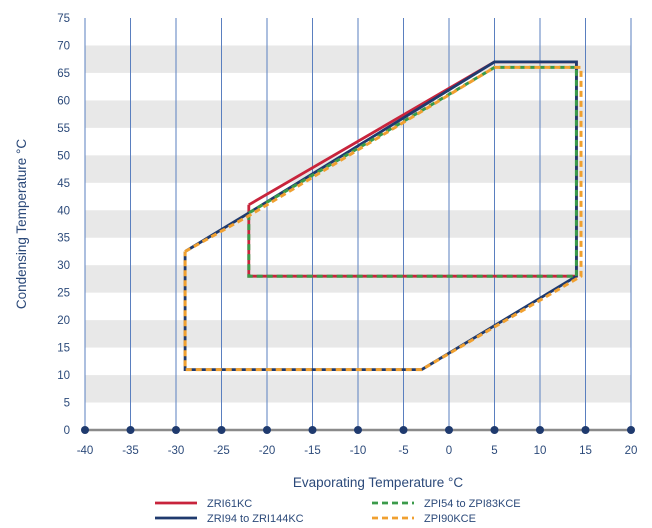 This screenshot has width=652, height=528. I want to click on y-tick-label: 30, so click(63, 266).